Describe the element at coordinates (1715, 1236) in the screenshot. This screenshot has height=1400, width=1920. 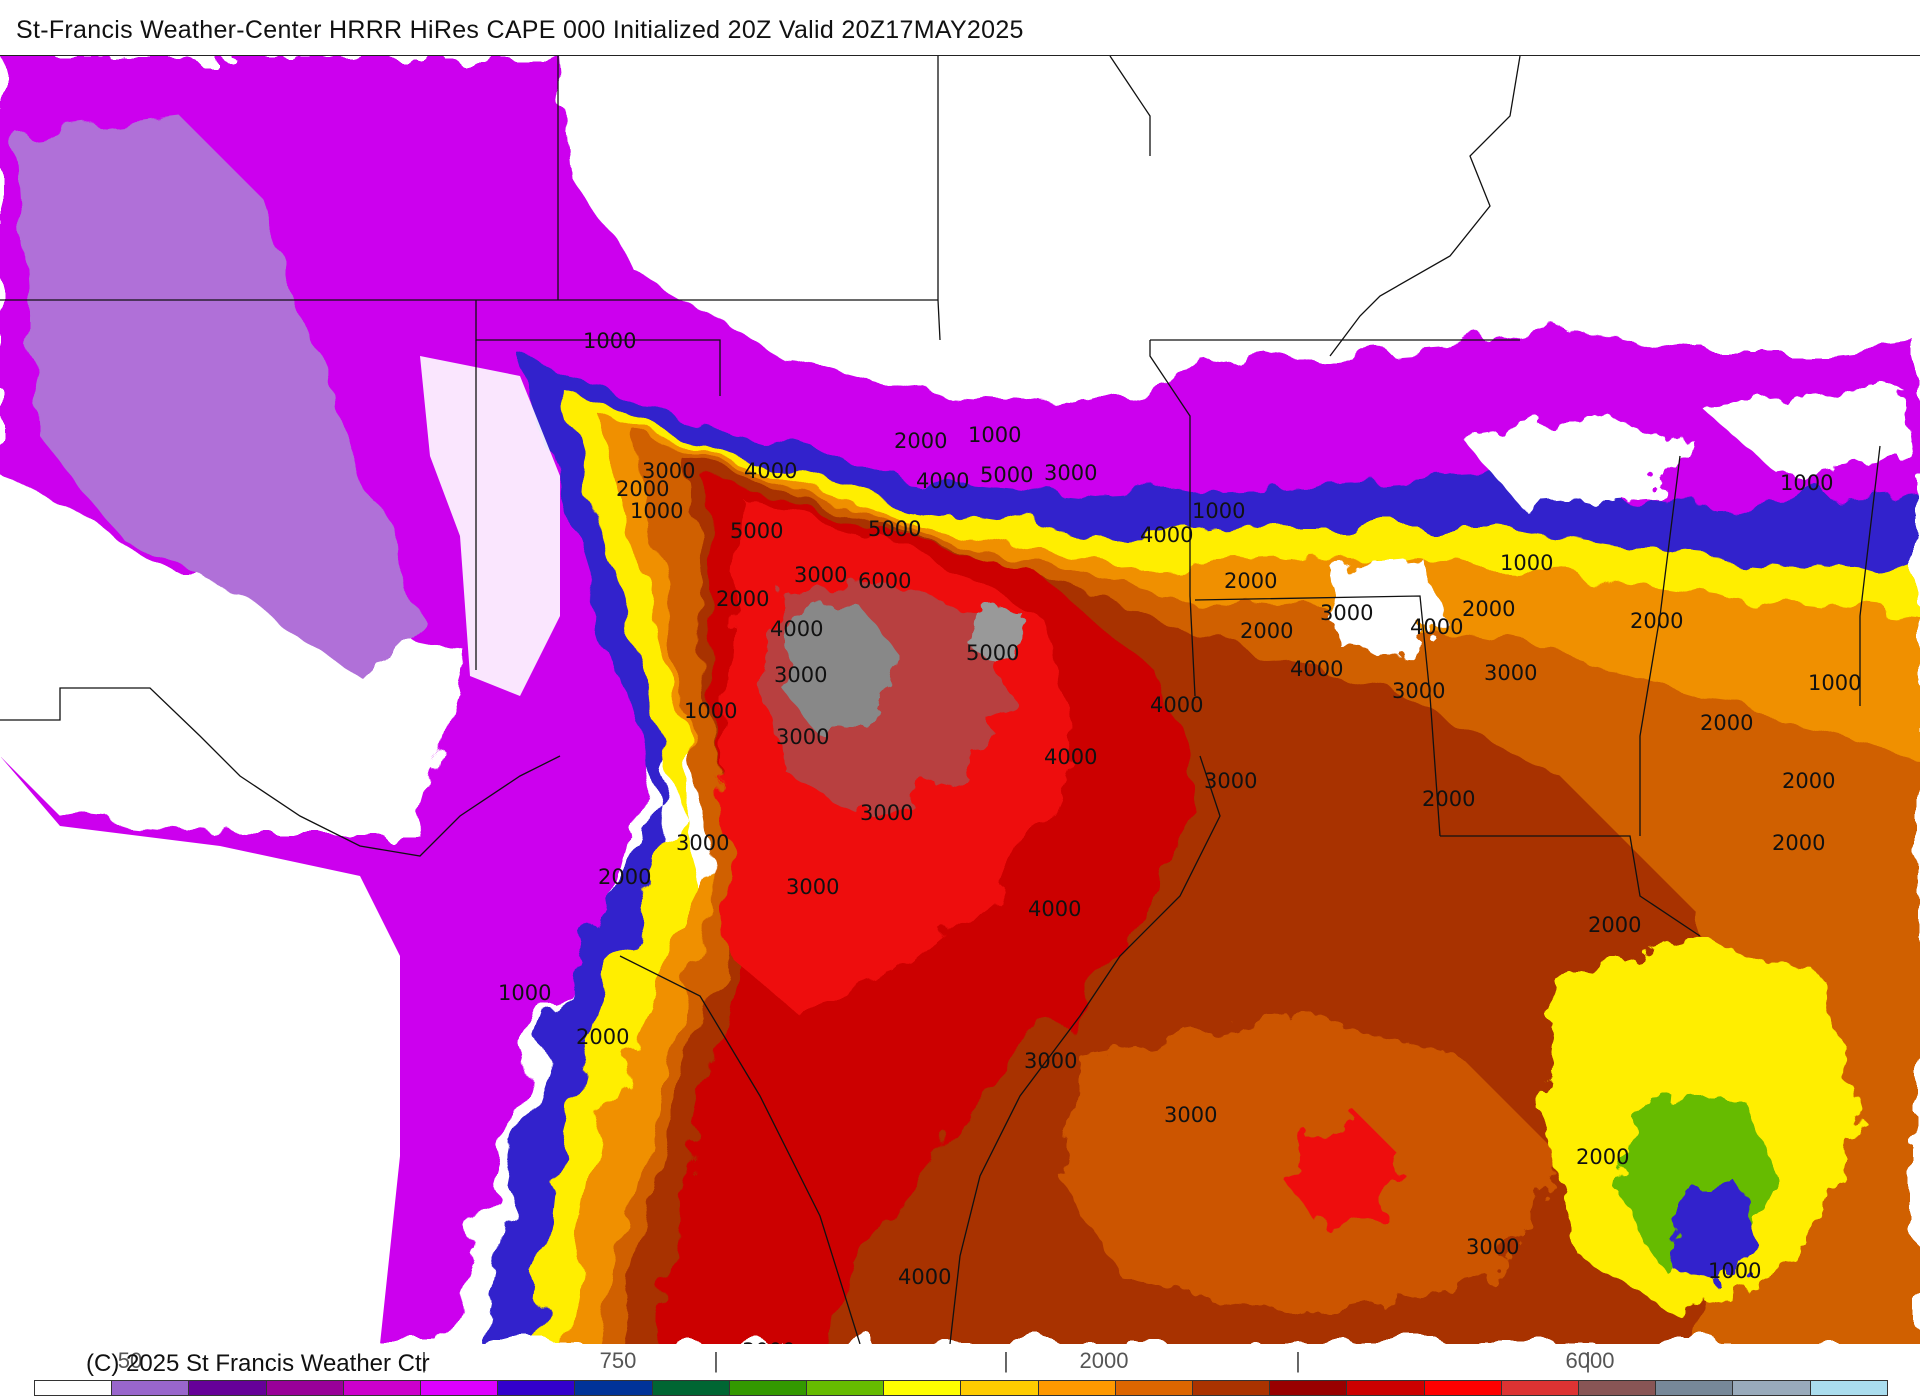
I see `east-blue-area` at that location.